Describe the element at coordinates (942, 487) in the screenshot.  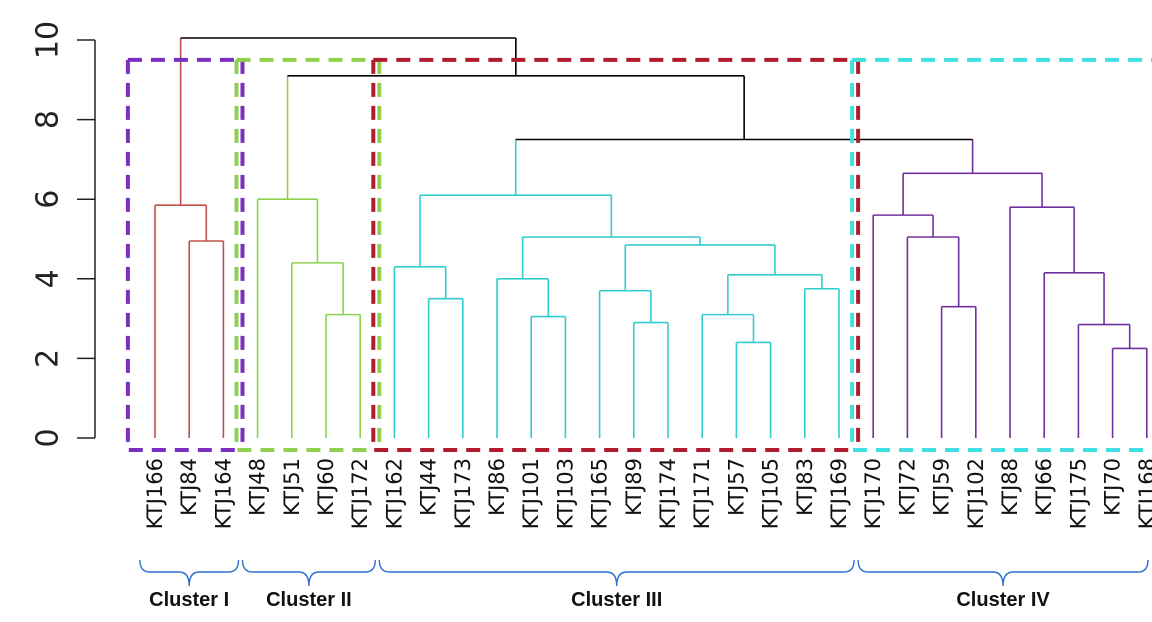
I see `leaf-label: KTJ59` at that location.